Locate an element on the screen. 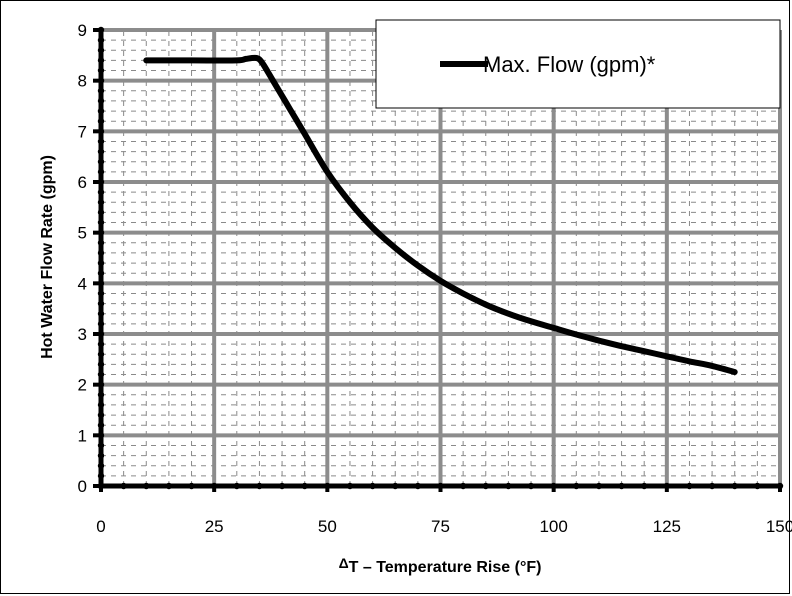 The height and width of the screenshot is (596, 792). x-axis-title-text: T – Temperature Rise (°F) is located at coordinates (445, 567).